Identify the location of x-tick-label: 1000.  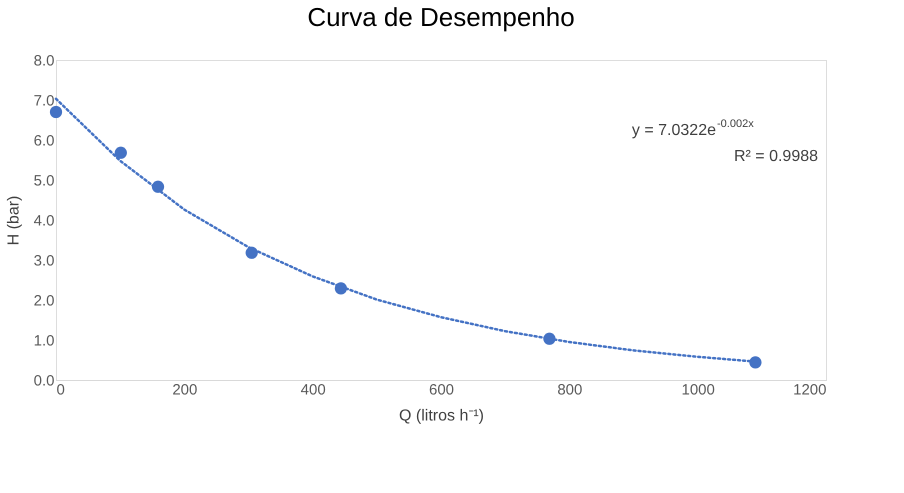
(698, 390).